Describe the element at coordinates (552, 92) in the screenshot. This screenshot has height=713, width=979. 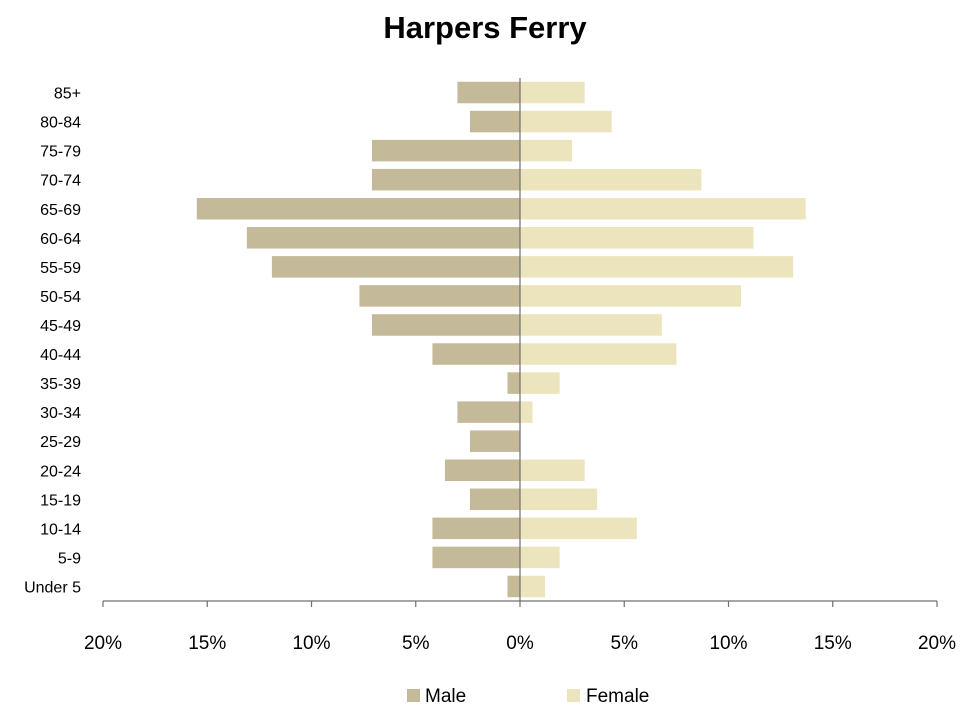
I see `bar-female-85+` at that location.